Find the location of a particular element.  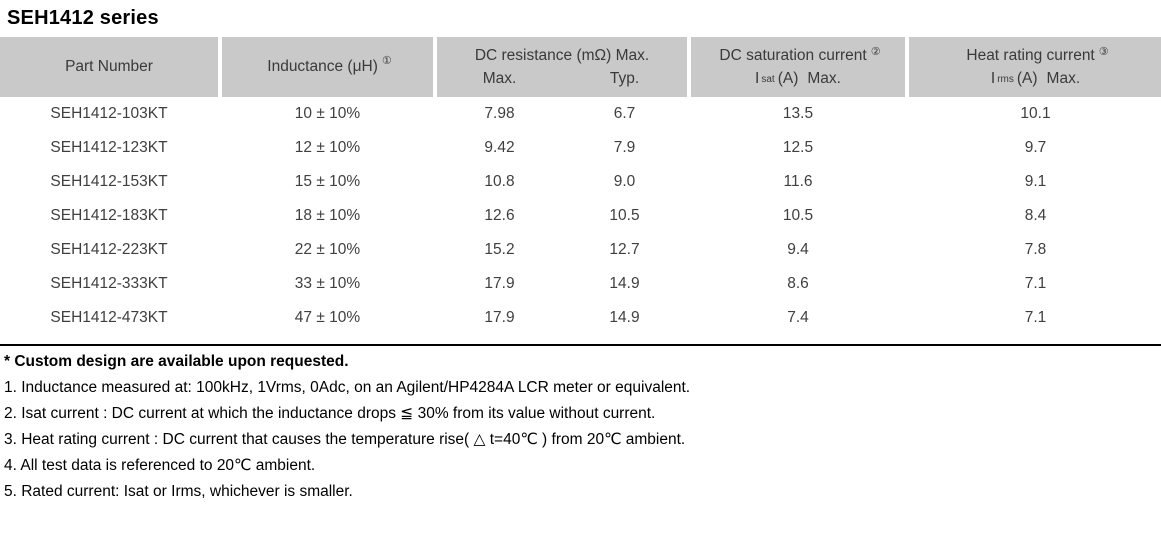

cell-resistance-typ: 9.0 is located at coordinates (624, 181).